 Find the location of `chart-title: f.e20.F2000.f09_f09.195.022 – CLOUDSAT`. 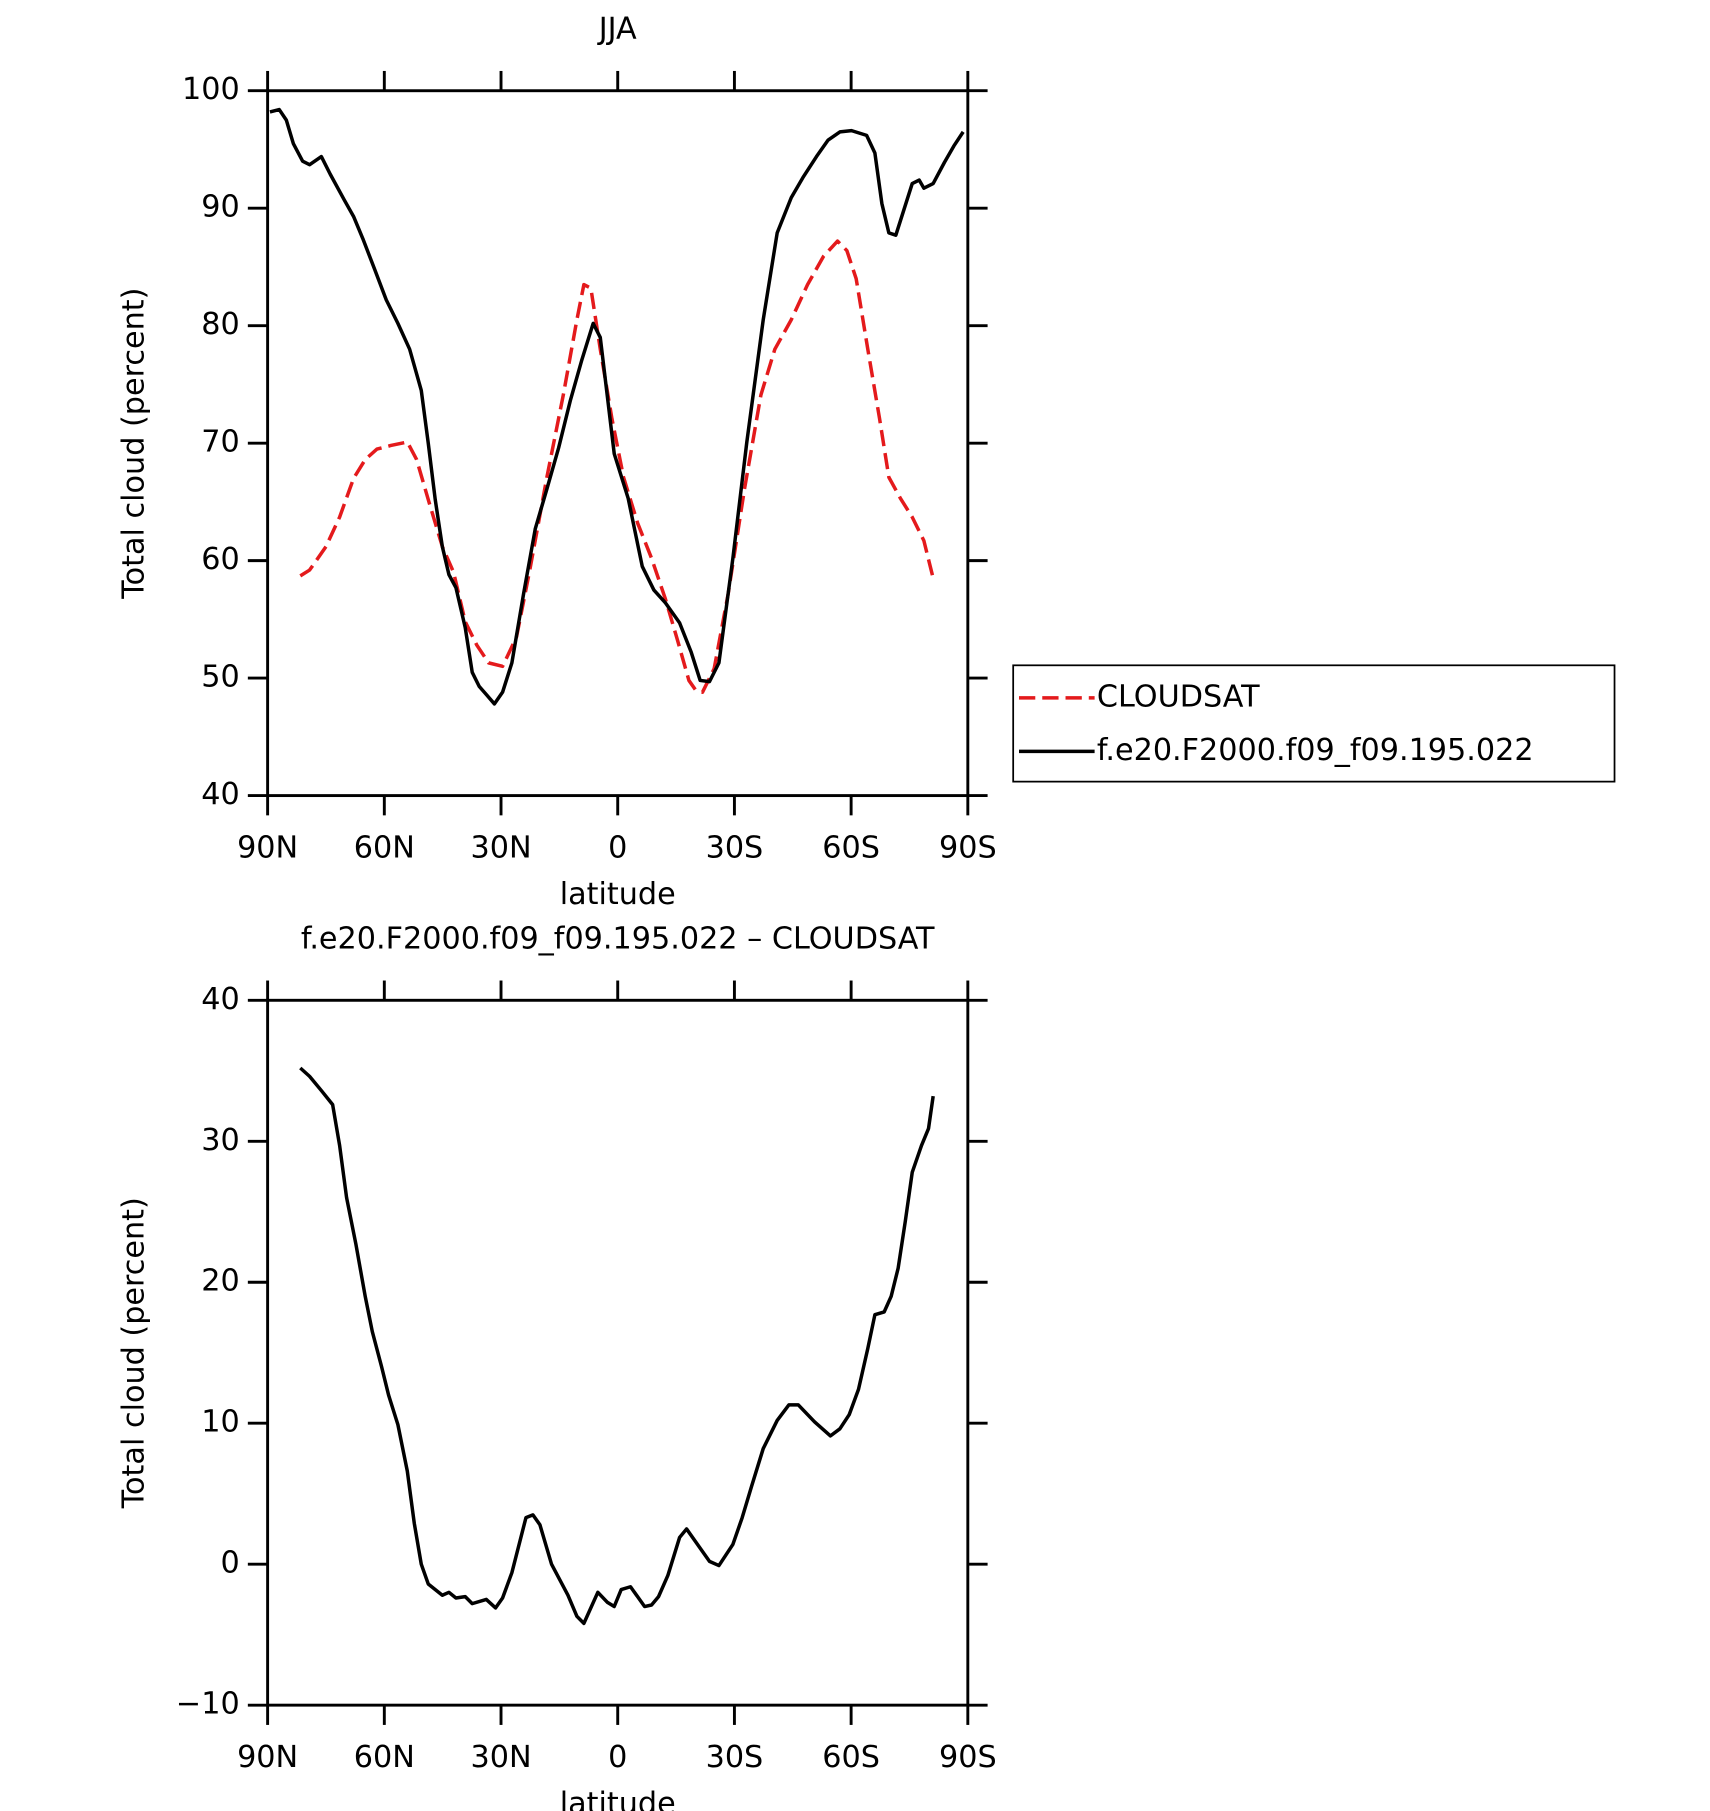

chart-title: f.e20.F2000.f09_f09.195.022 – CLOUDSAT is located at coordinates (618, 938).